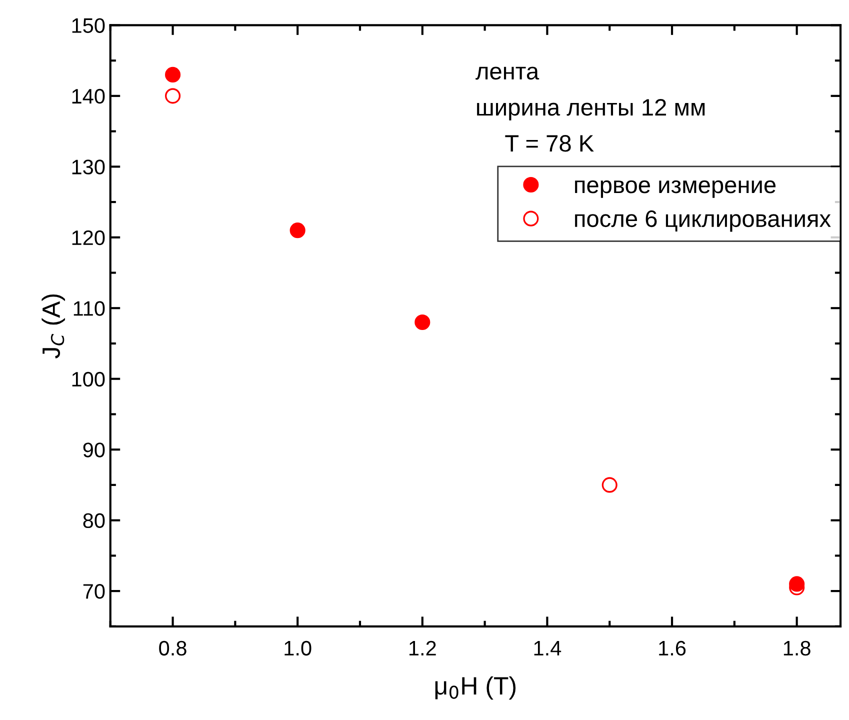 The height and width of the screenshot is (720, 849). I want to click on y-tick-label: 140, so click(88, 96).